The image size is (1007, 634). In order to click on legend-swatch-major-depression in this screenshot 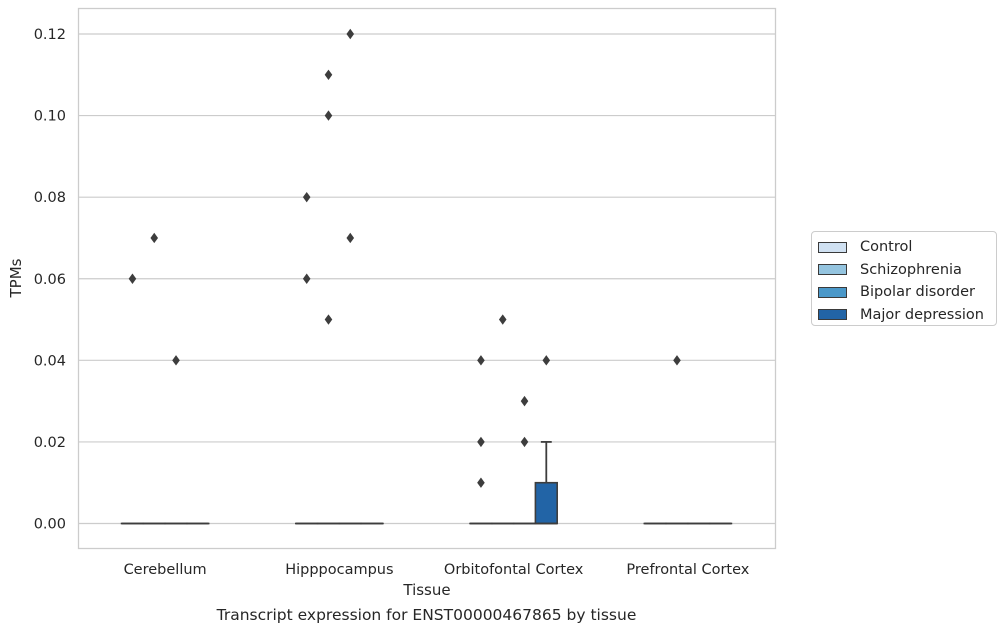, I will do `click(832, 315)`.